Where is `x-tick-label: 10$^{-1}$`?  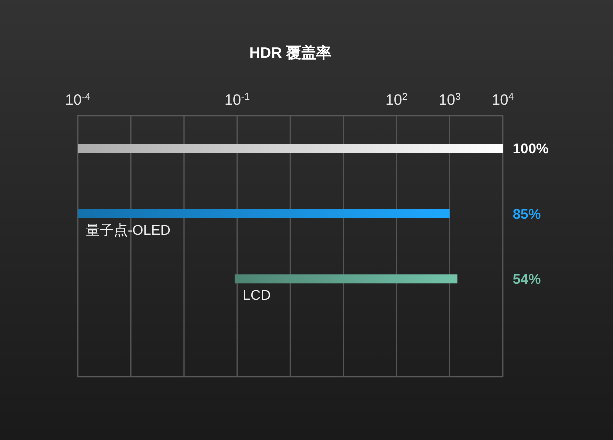 x-tick-label: 10$^{-1}$ is located at coordinates (237, 100).